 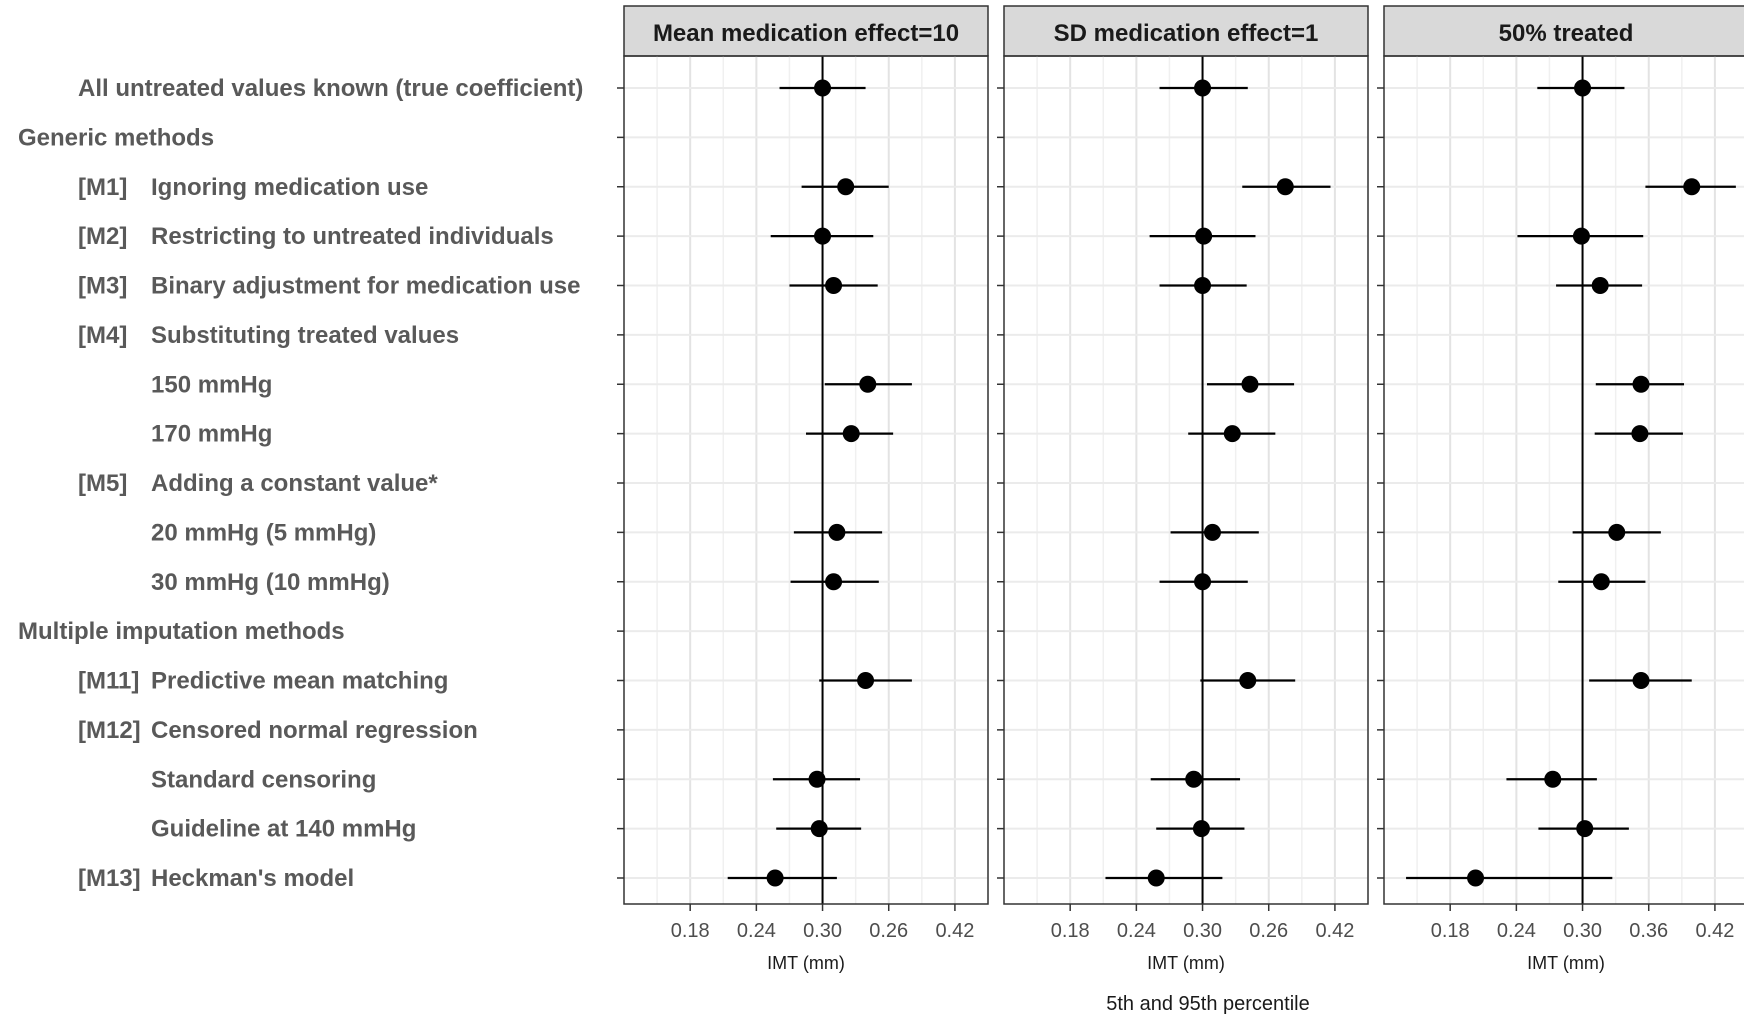 What do you see at coordinates (365, 286) in the screenshot?
I see `row-label-binary-adjustment-for-medication-use: Binary adjustment for medication use` at bounding box center [365, 286].